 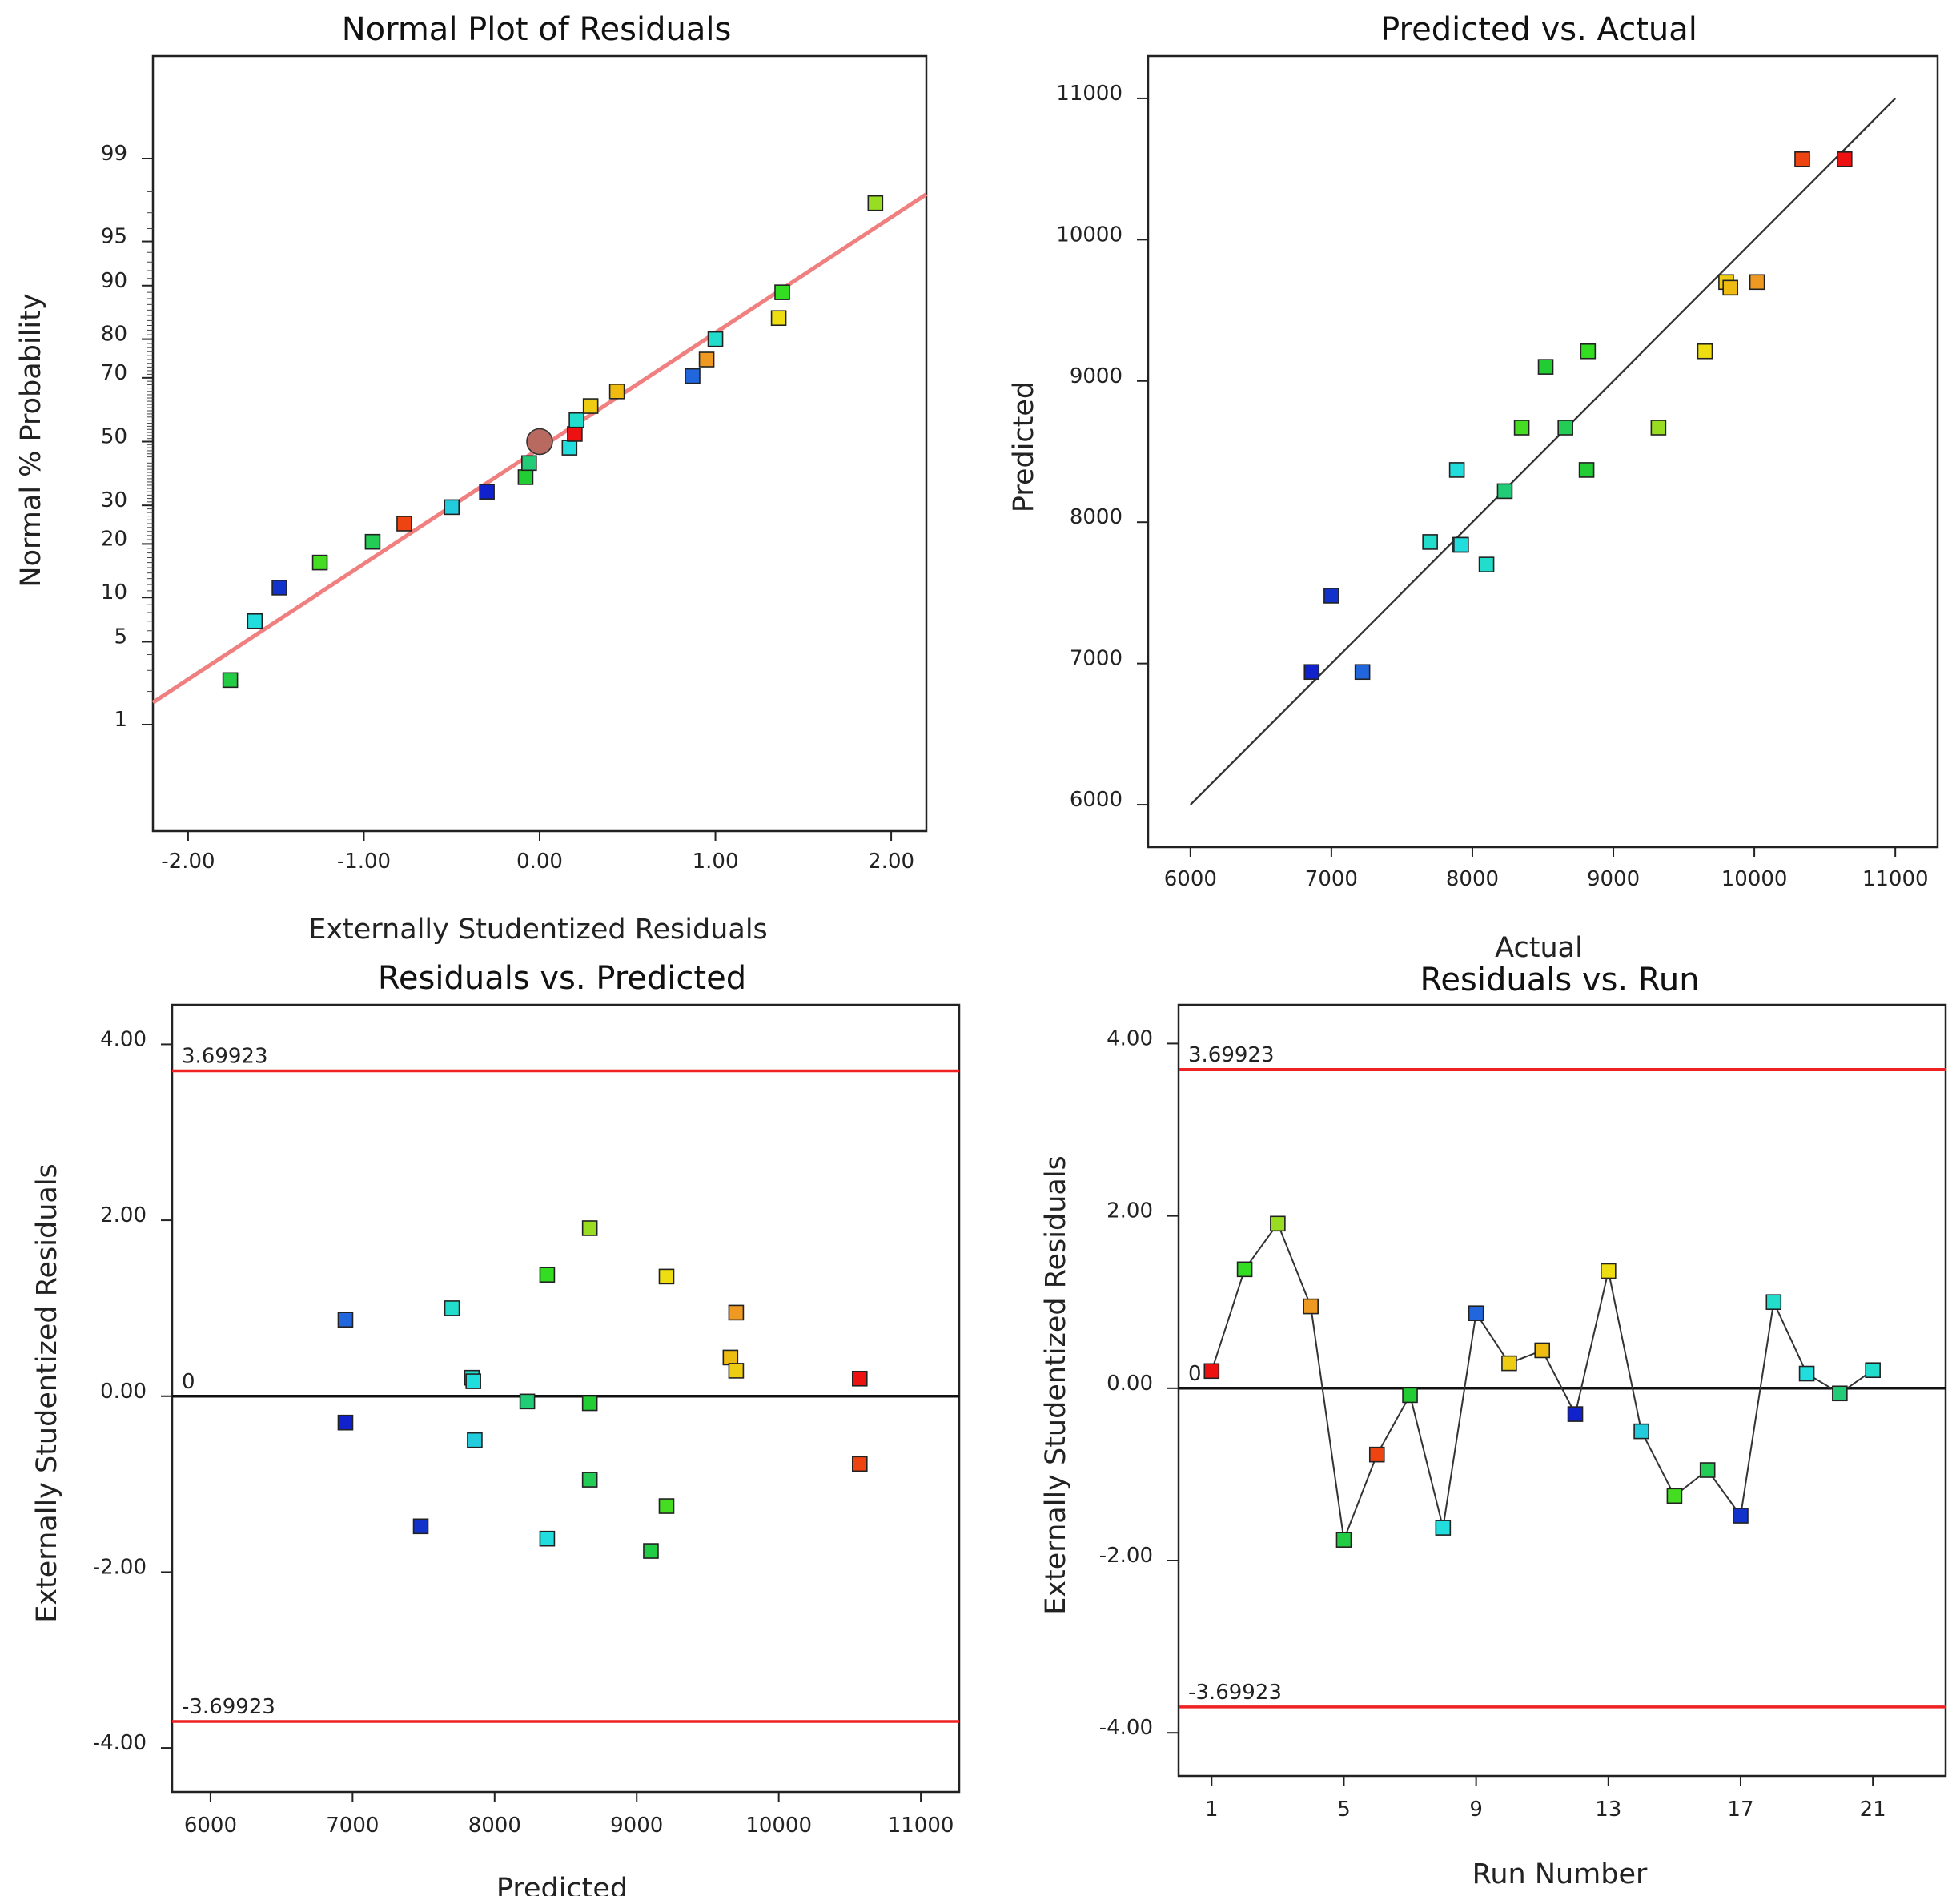 What do you see at coordinates (114, 154) in the screenshot?
I see `normal-y-tick-label: 99` at bounding box center [114, 154].